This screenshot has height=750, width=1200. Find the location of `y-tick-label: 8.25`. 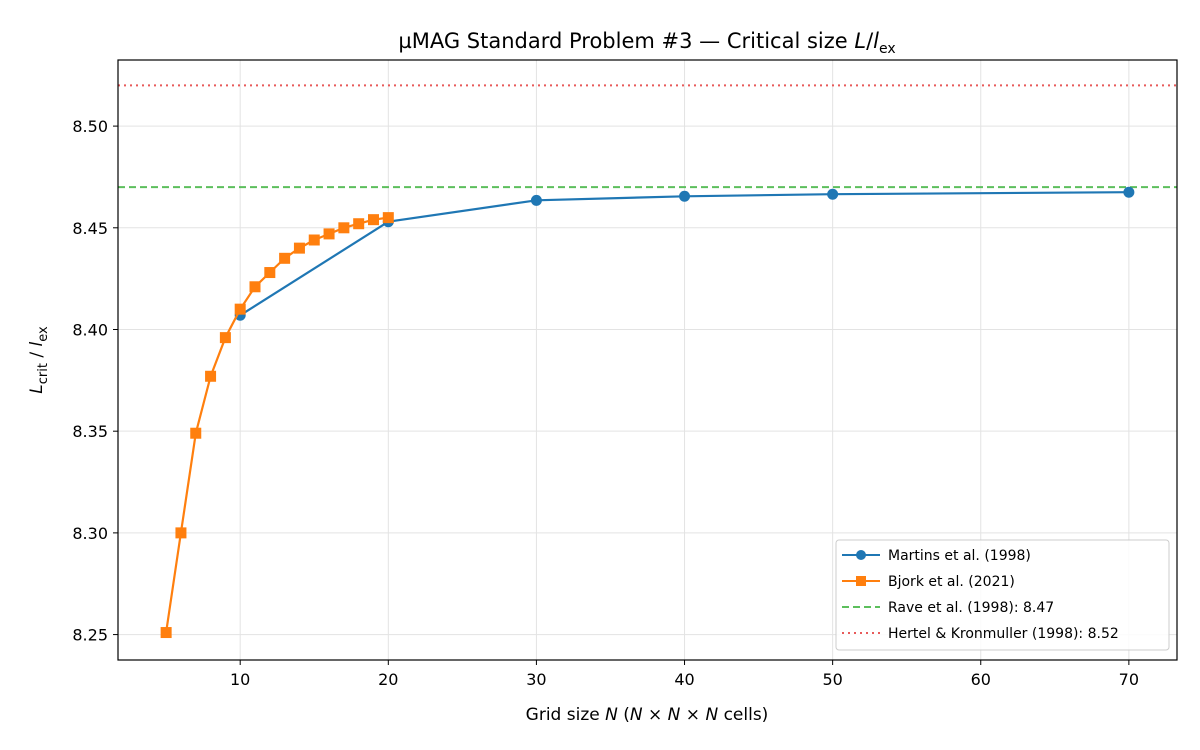

y-tick-label: 8.25 is located at coordinates (90, 635).